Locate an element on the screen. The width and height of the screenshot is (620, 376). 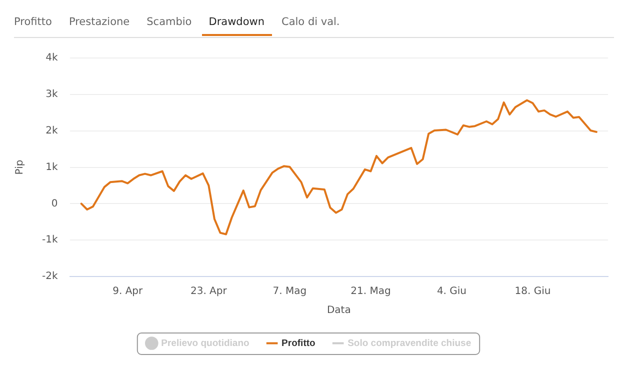
x-tick-label: 9. Apr is located at coordinates (128, 292).